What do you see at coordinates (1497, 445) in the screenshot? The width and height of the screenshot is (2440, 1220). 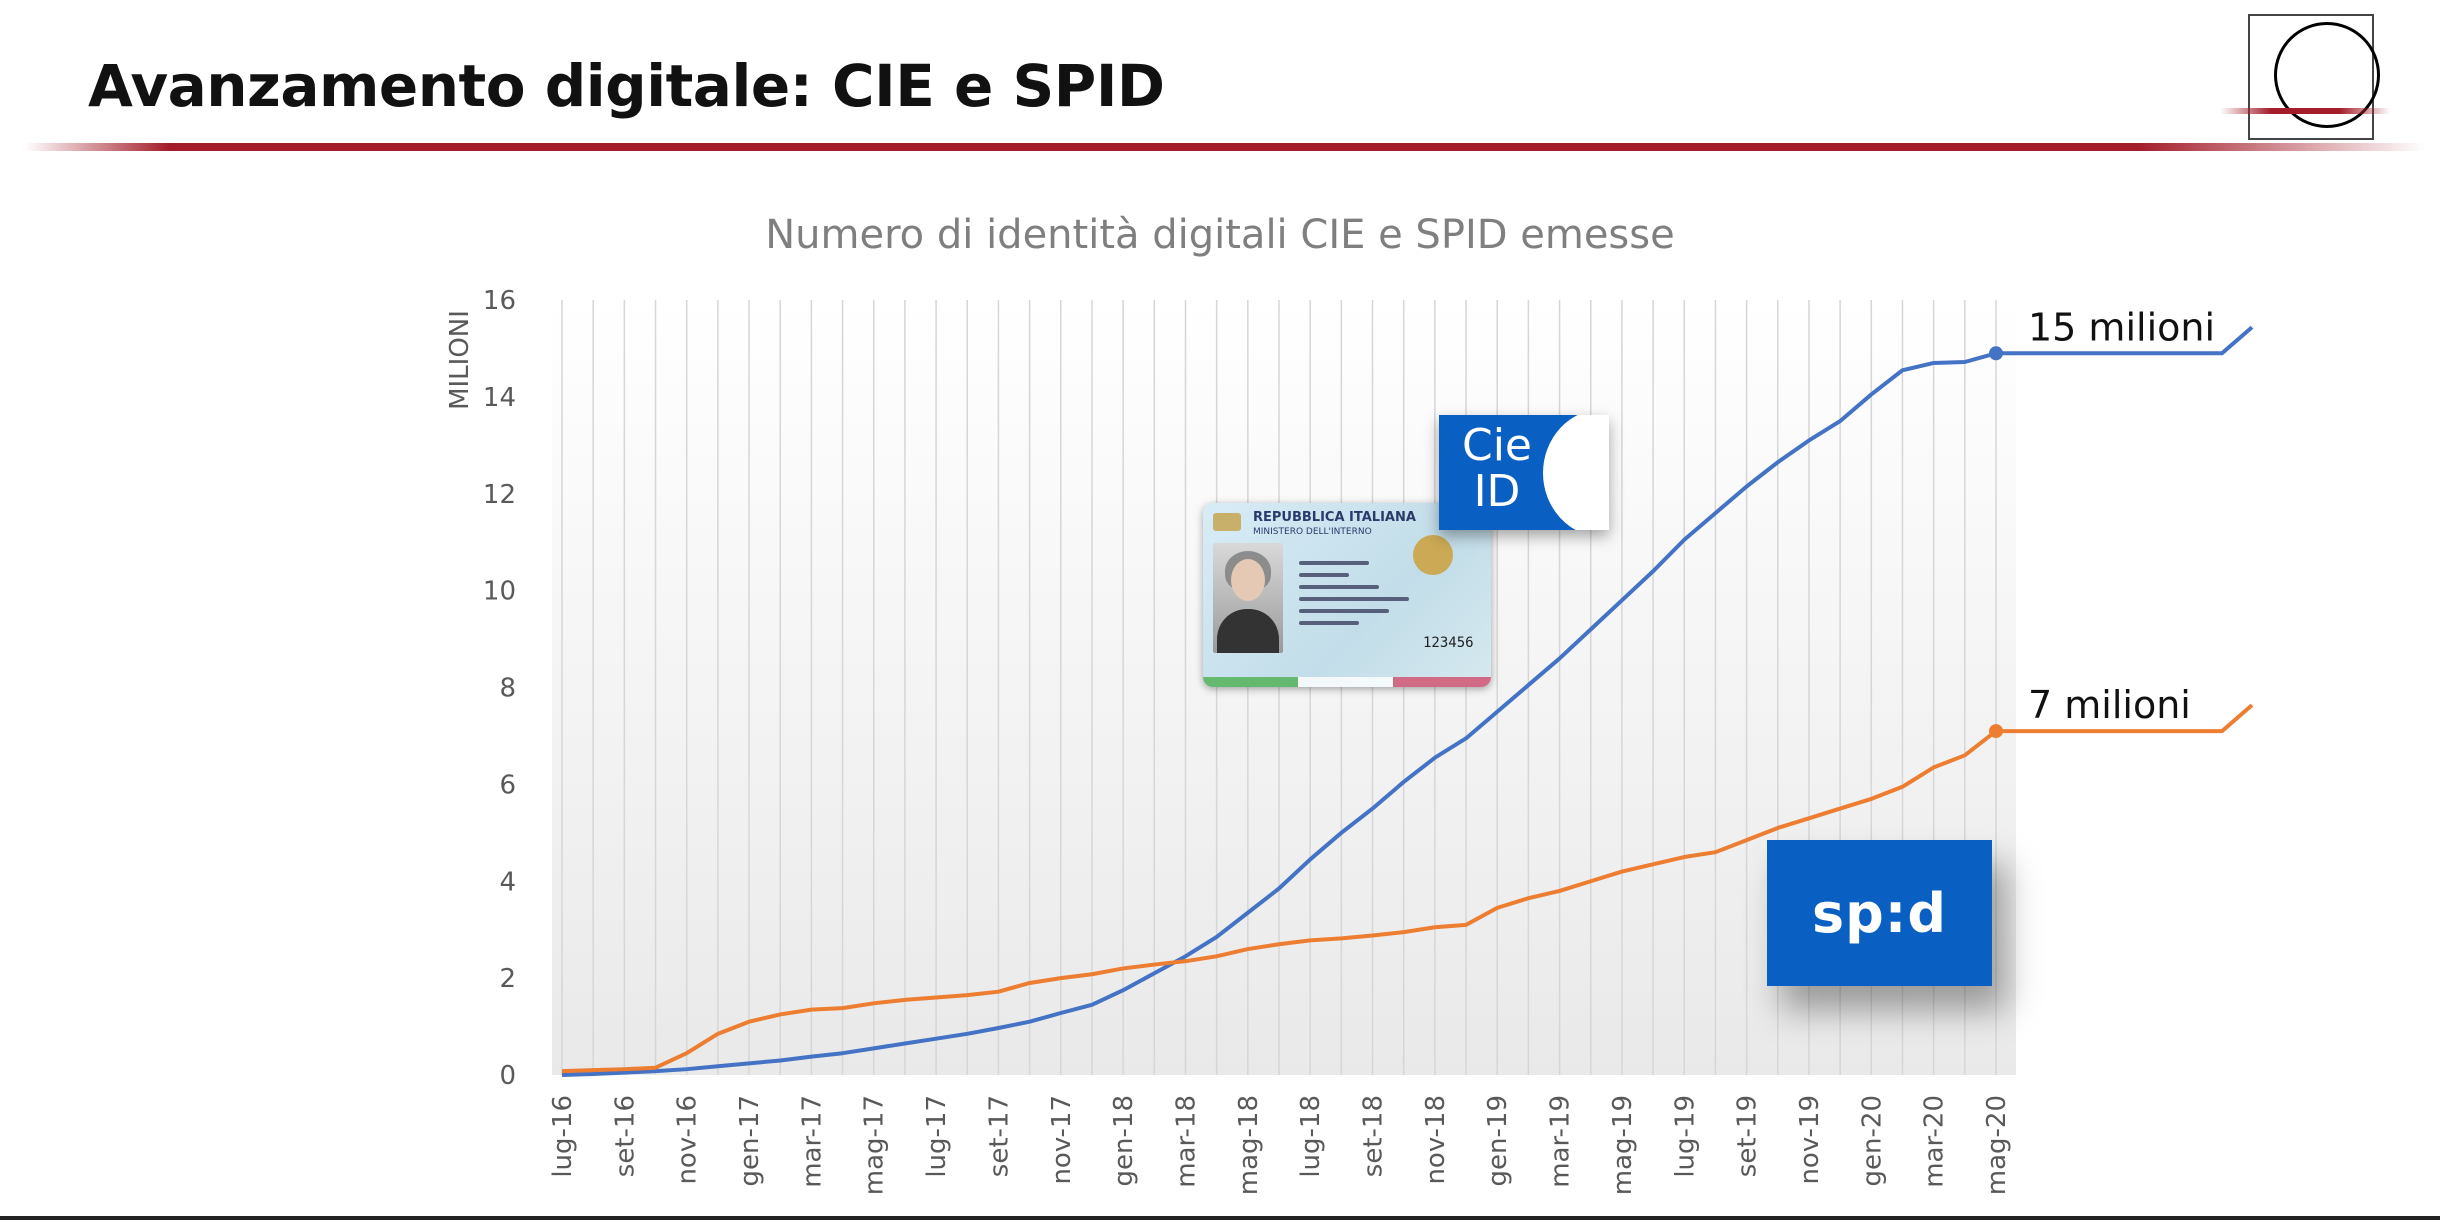 I see `cie-logo-line1: Cie` at bounding box center [1497, 445].